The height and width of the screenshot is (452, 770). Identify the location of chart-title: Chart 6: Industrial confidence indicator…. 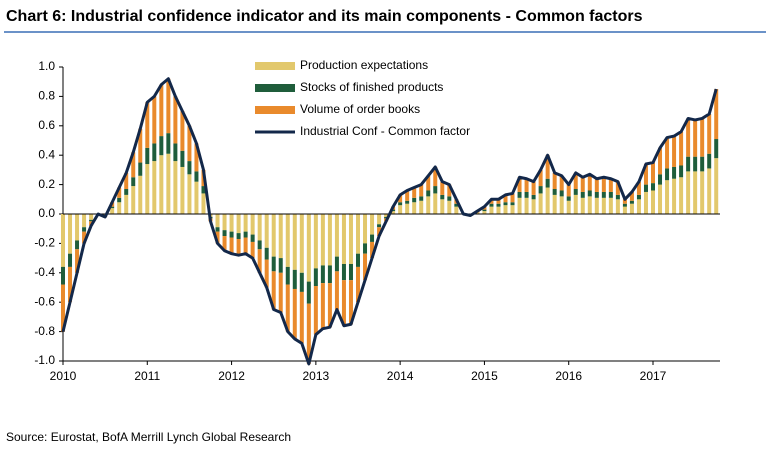
(324, 16).